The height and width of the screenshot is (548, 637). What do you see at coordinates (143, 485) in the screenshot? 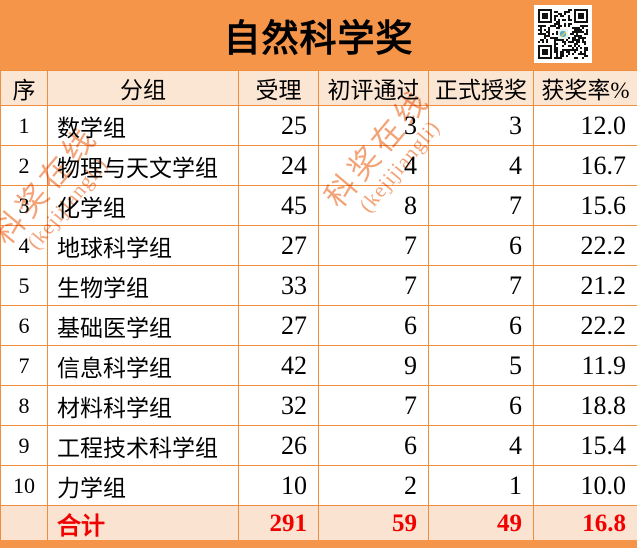
I see `cell-group: 力学组` at bounding box center [143, 485].